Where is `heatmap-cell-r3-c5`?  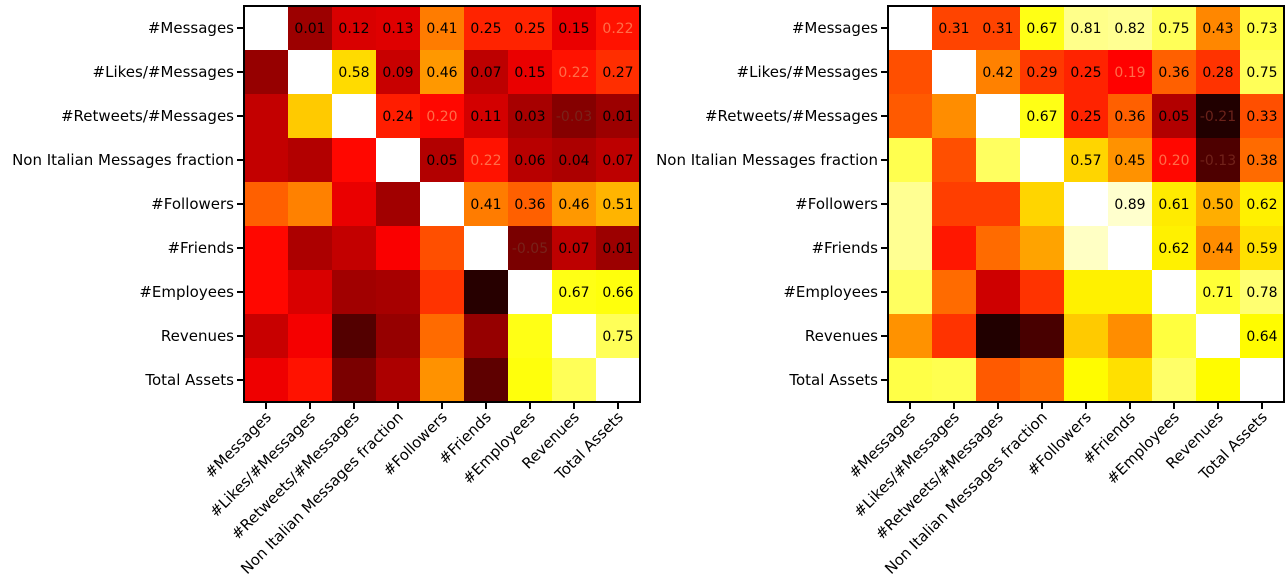 heatmap-cell-r3-c5 is located at coordinates (486, 160).